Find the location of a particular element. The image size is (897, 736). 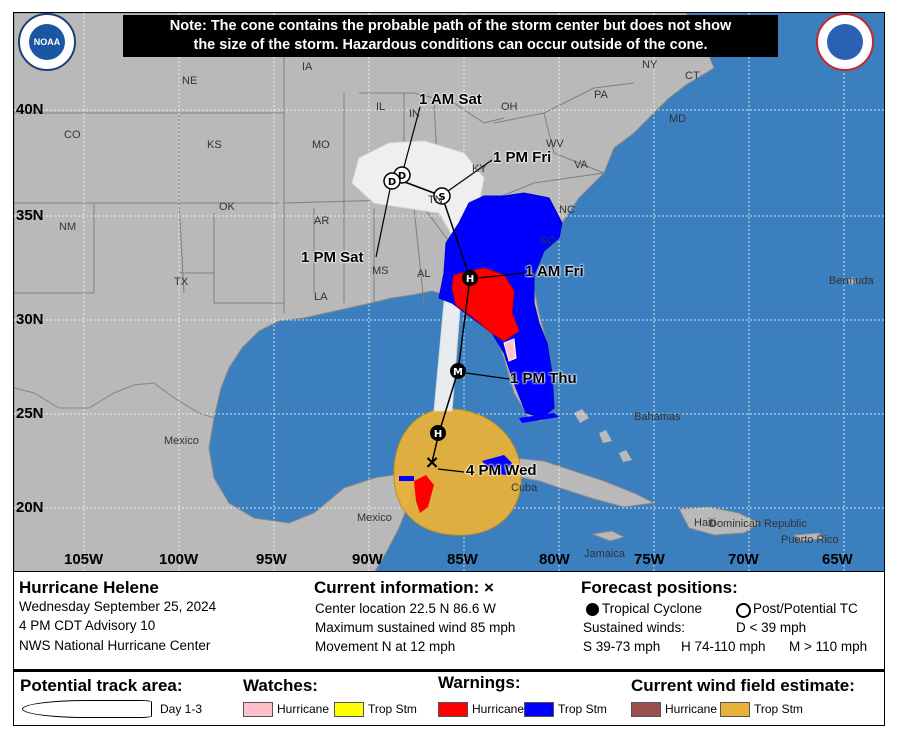

forecast-point-s: S is located at coordinates (442, 196).